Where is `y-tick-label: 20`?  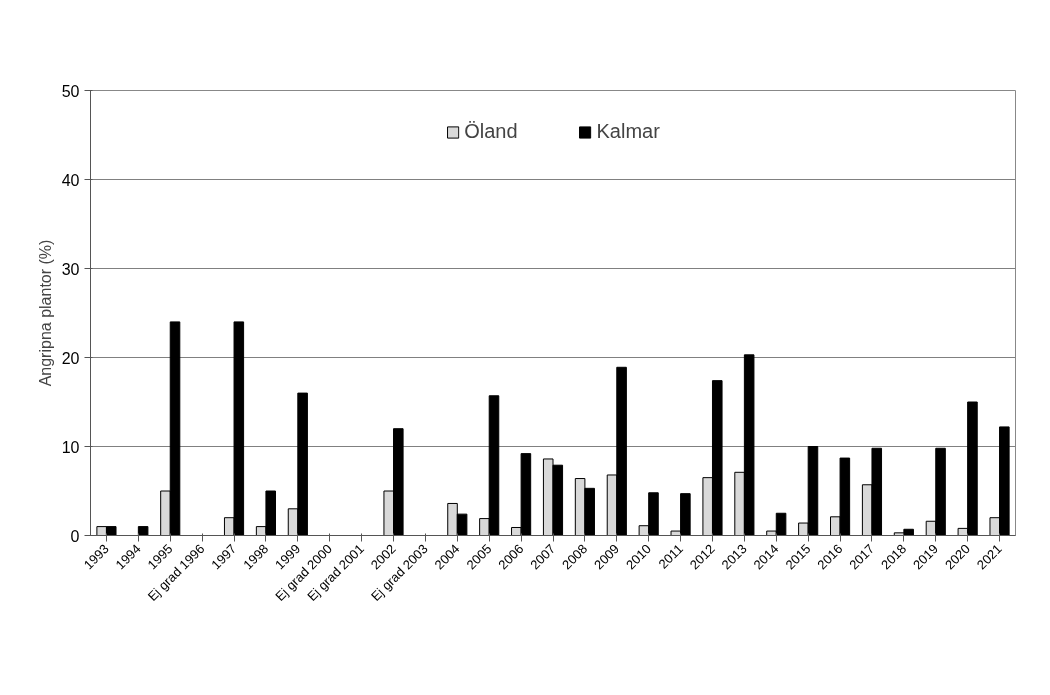 y-tick-label: 20 is located at coordinates (70, 358).